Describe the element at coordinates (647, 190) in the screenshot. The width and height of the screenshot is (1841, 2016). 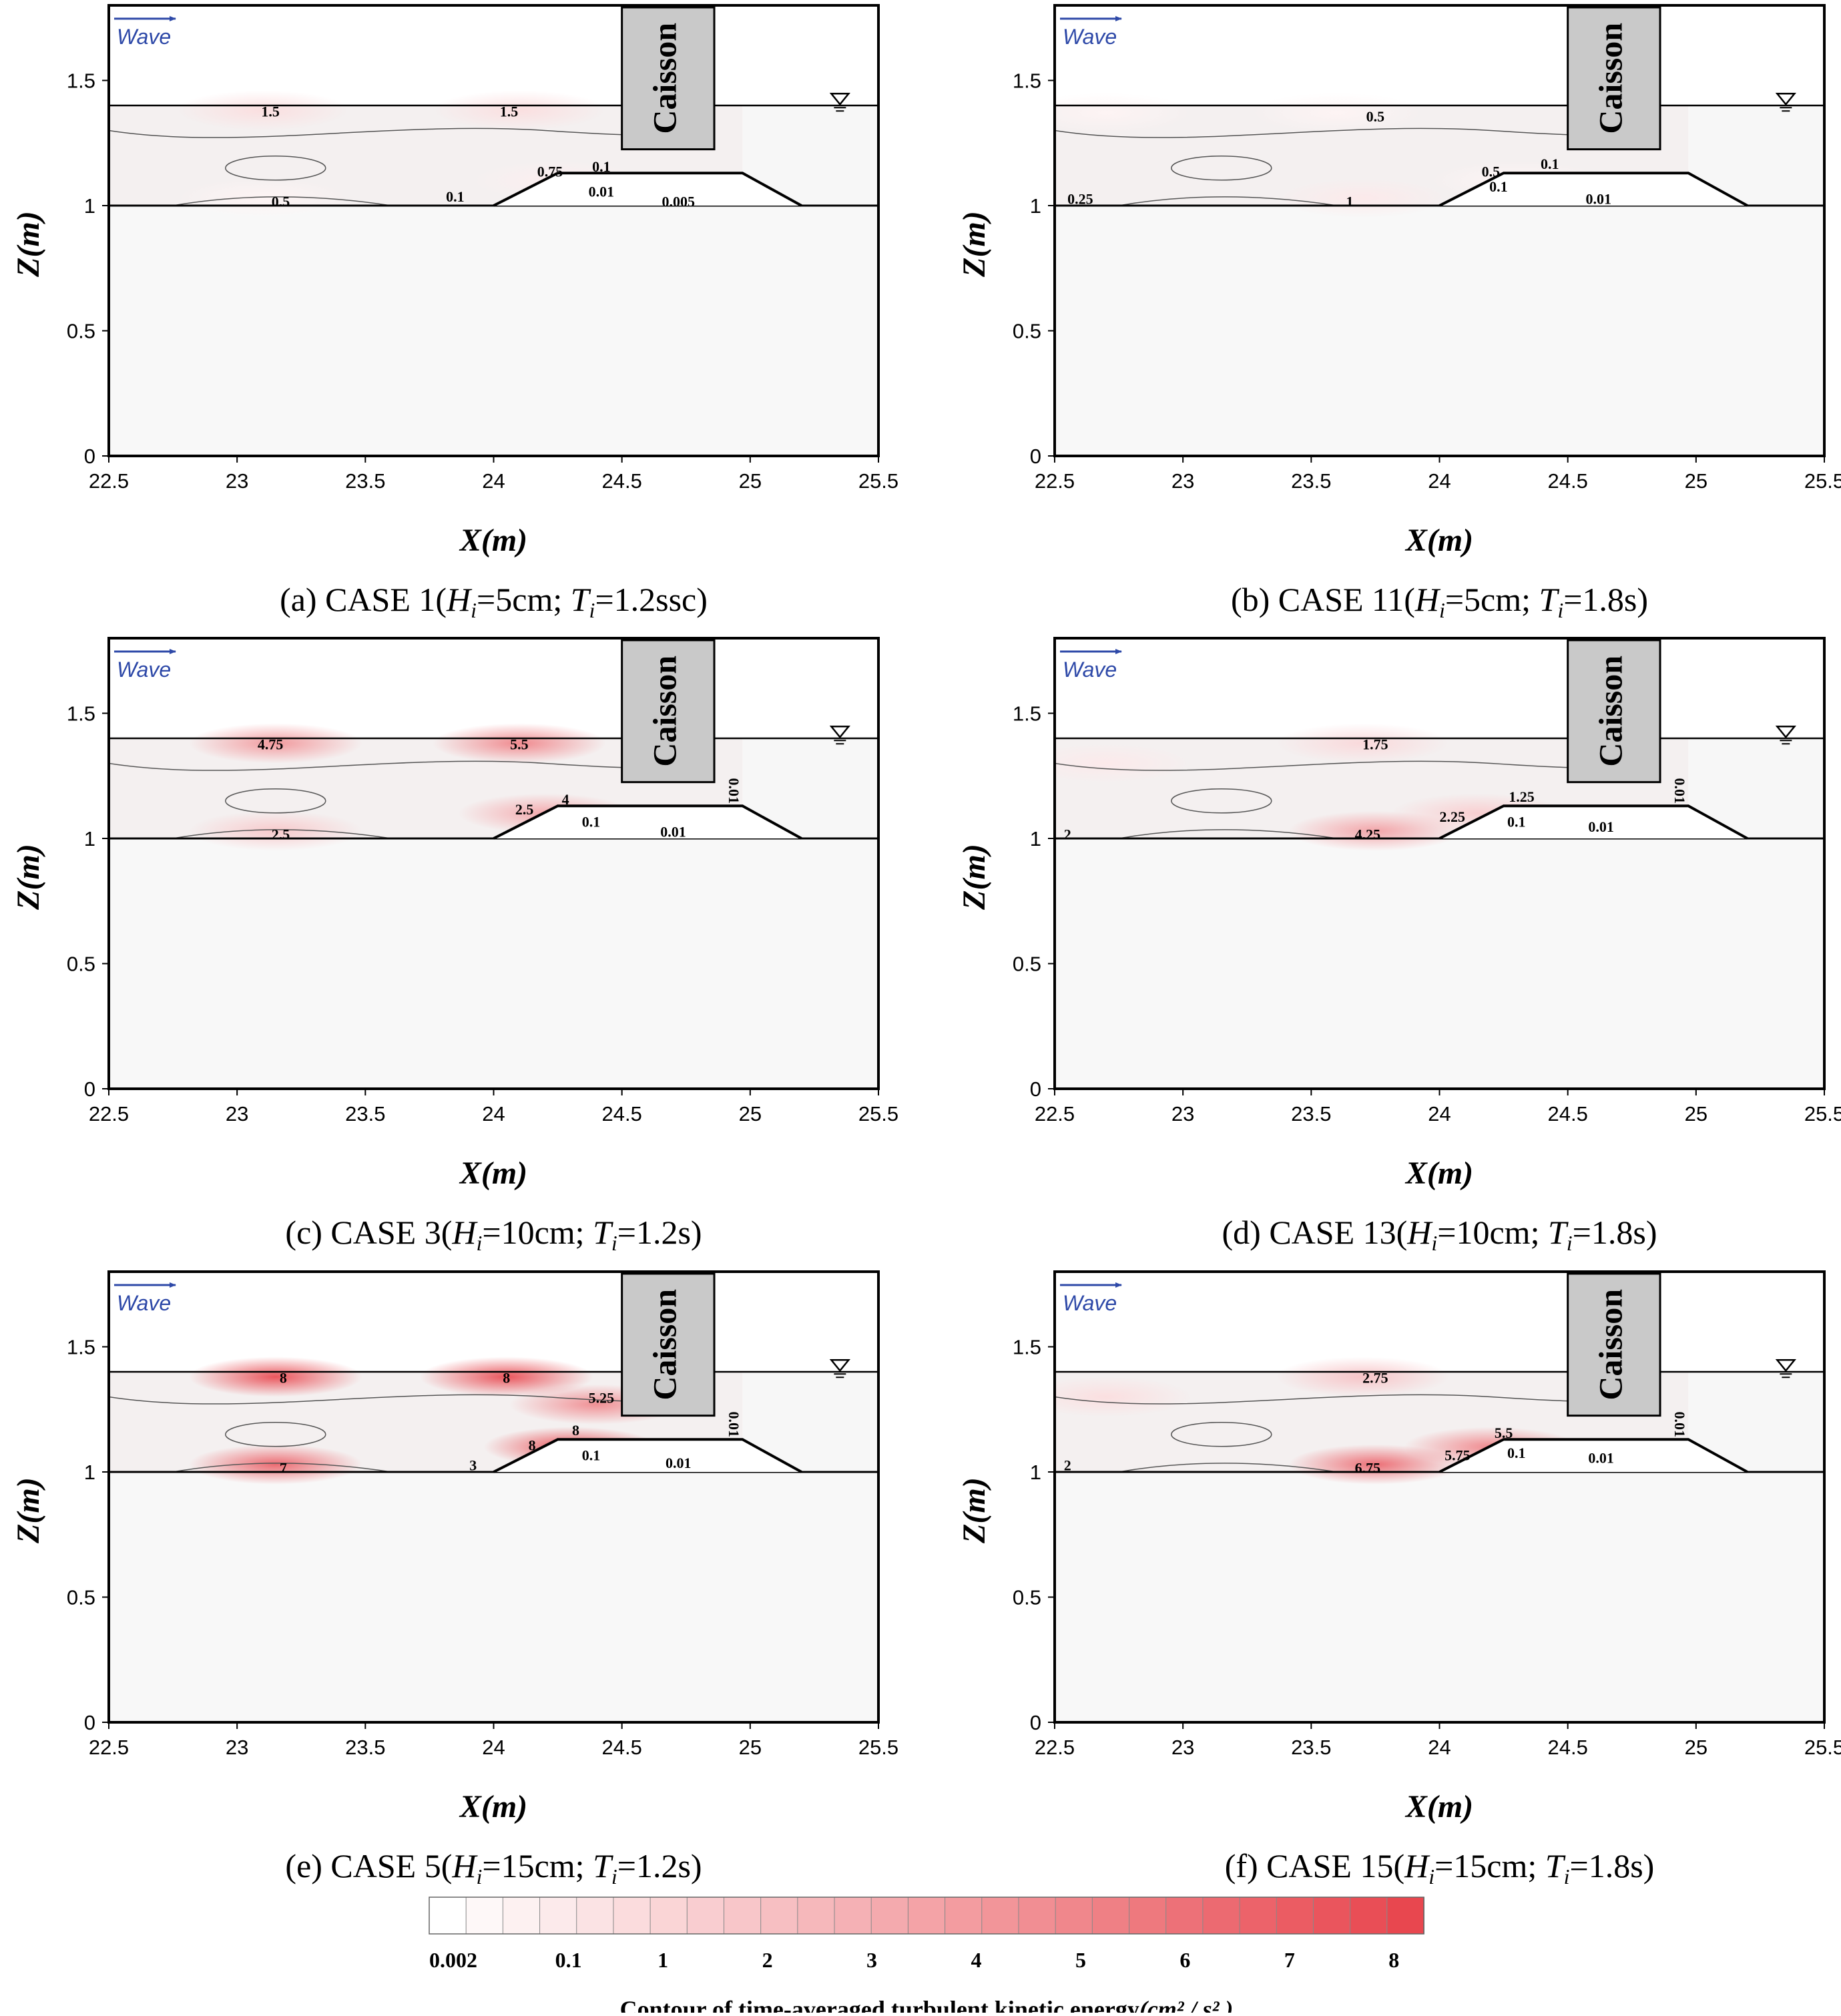
I see `rubble-mound-fill` at that location.